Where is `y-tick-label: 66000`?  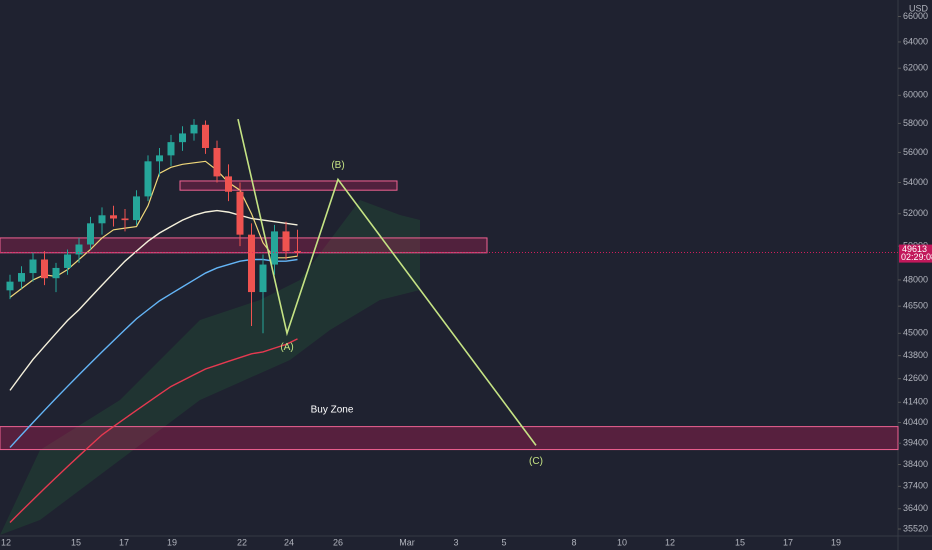
y-tick-label: 66000 is located at coordinates (915, 16).